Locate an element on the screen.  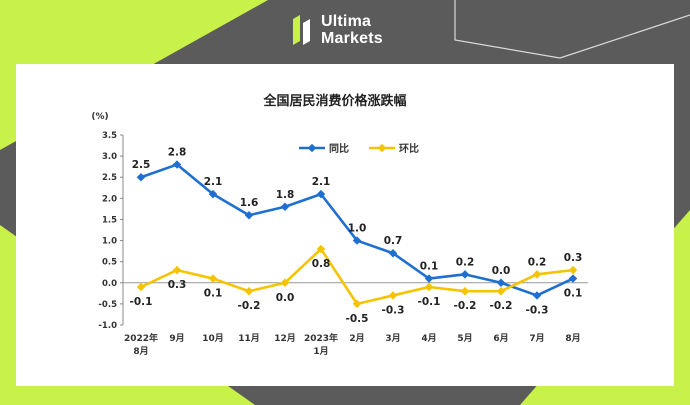
data-label-yoy: 1.0 is located at coordinates (357, 229).